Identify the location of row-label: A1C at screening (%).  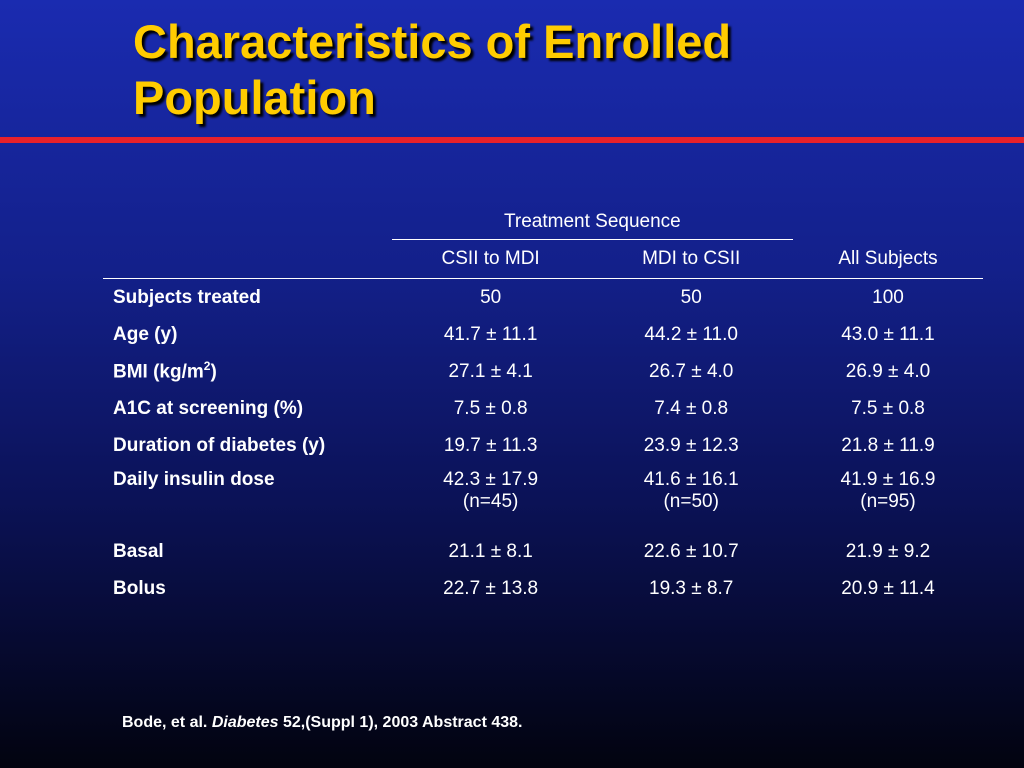
(208, 408).